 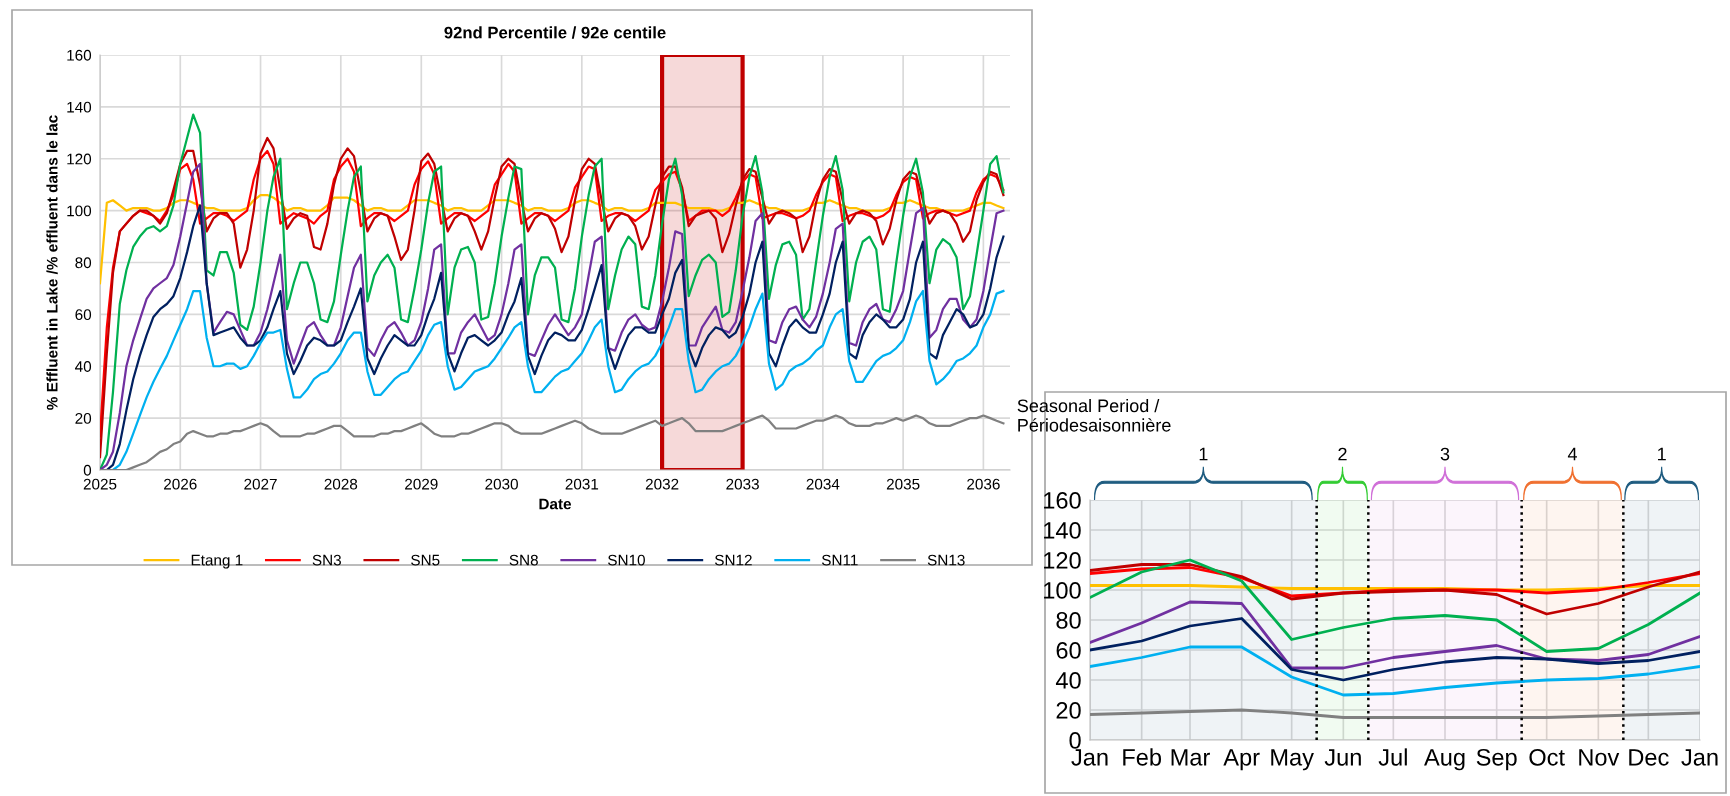 I want to click on x-tick-label: Oct, so click(x=1547, y=757).